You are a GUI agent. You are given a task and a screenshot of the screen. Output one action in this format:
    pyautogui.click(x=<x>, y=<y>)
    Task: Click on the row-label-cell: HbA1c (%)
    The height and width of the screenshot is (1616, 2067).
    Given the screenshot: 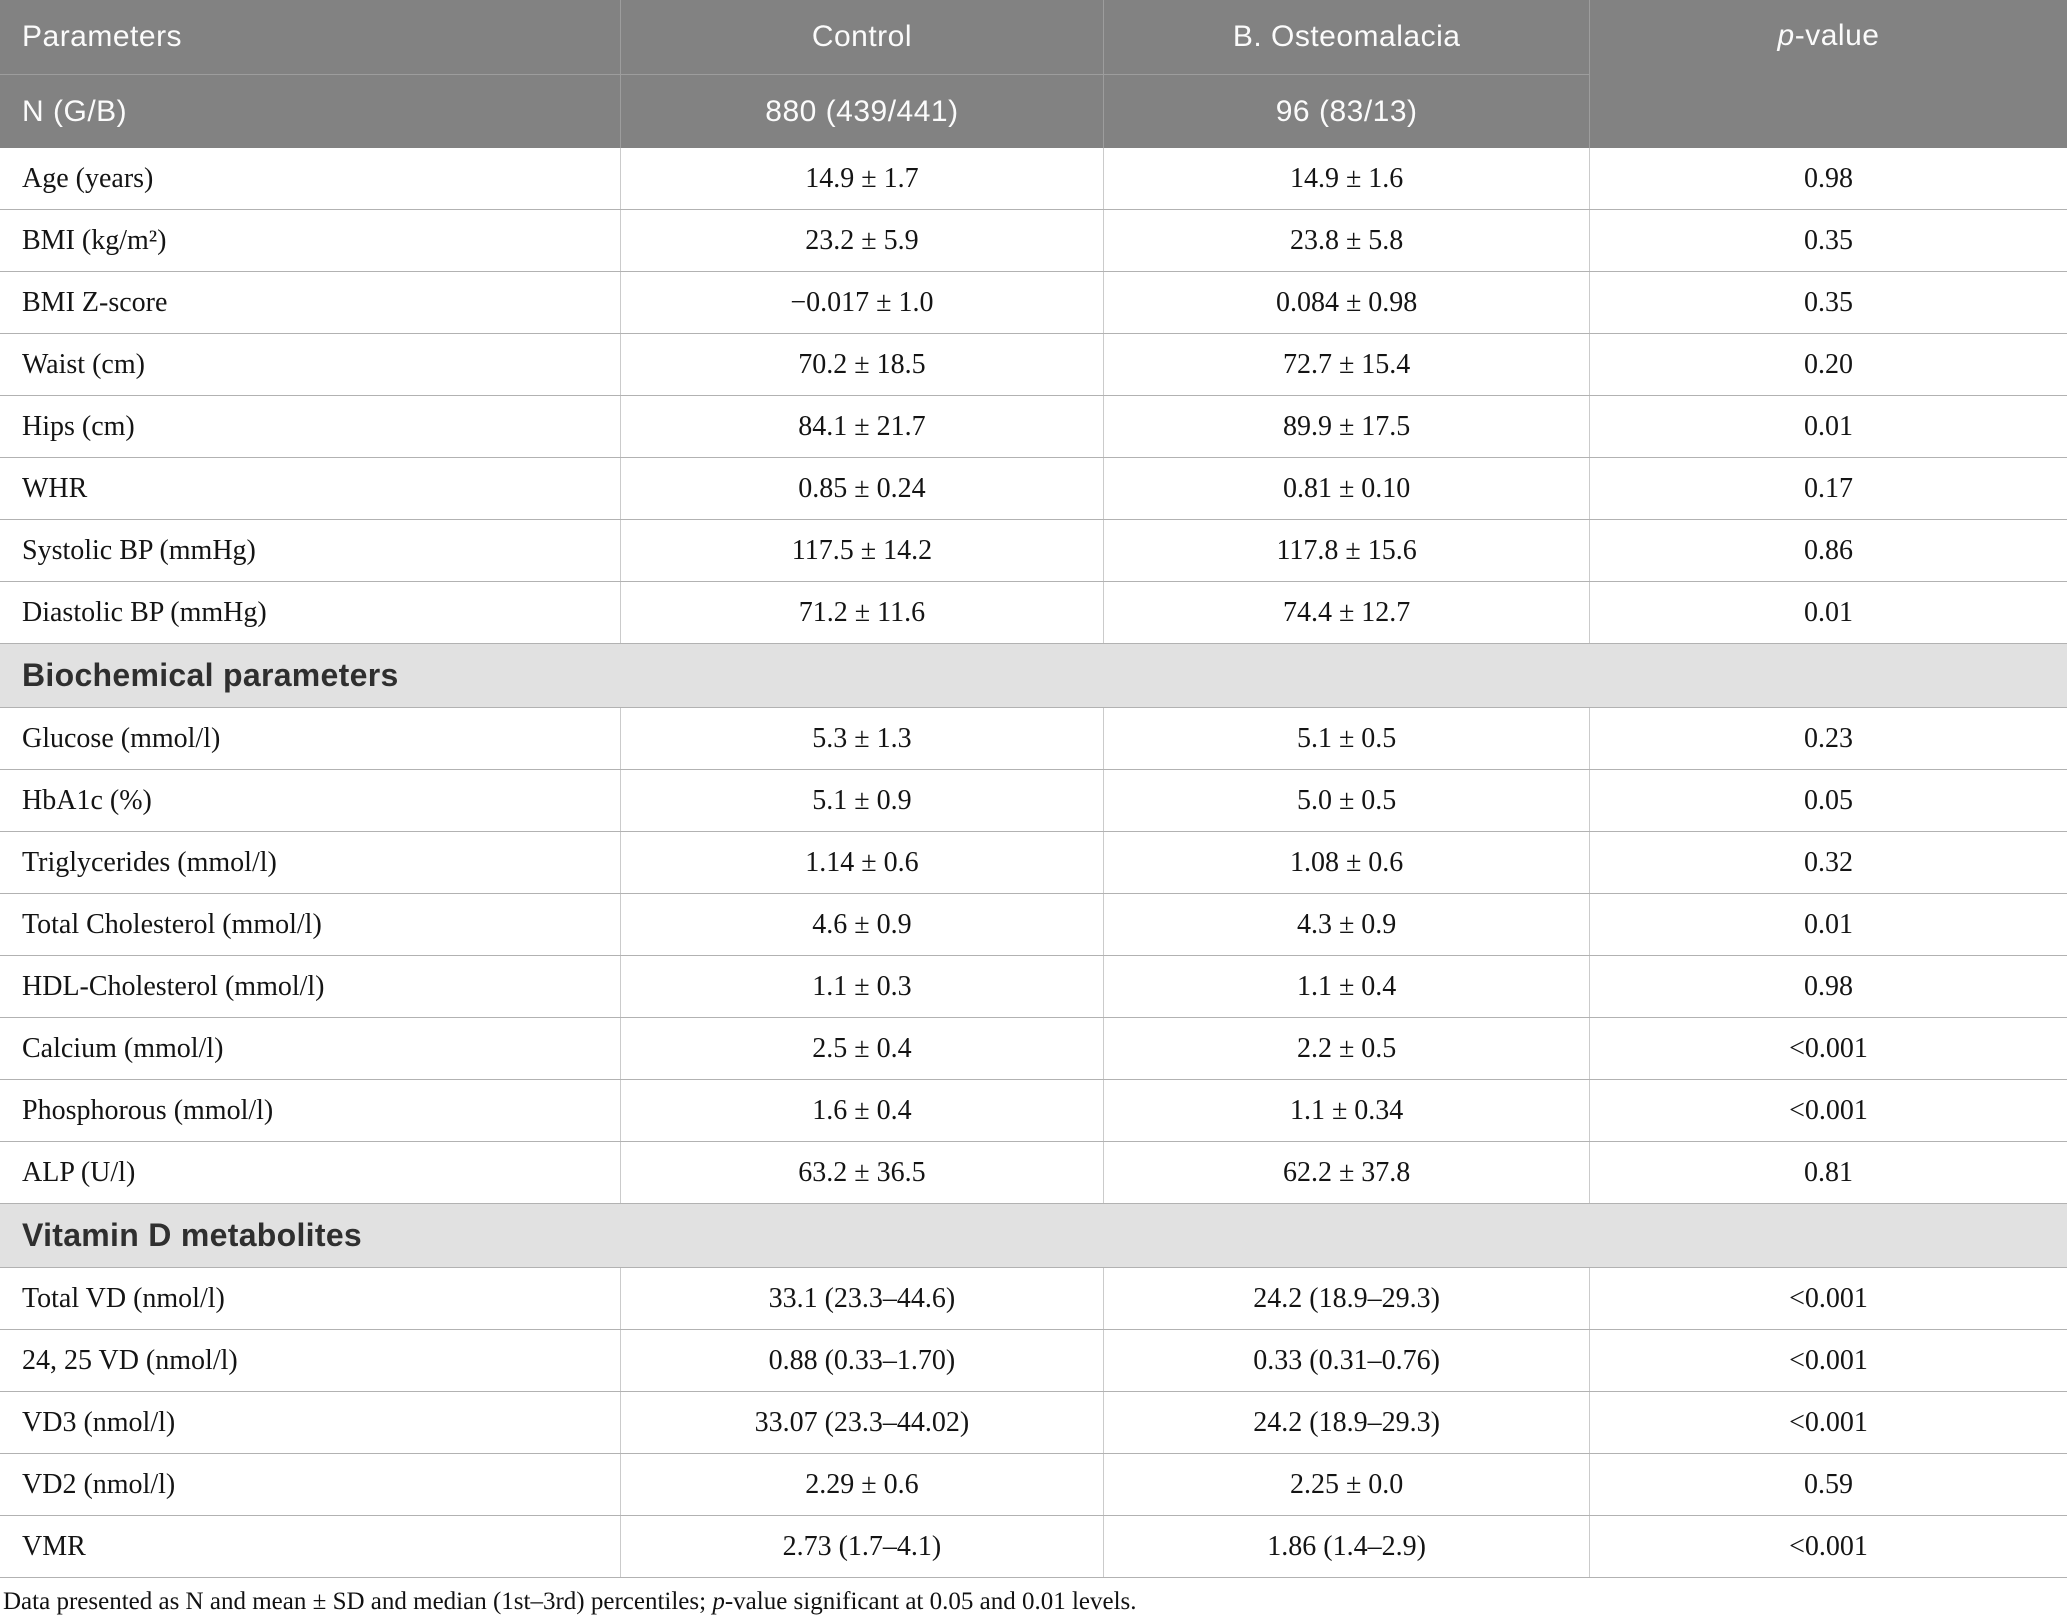 What is the action you would take?
    pyautogui.click(x=310, y=801)
    